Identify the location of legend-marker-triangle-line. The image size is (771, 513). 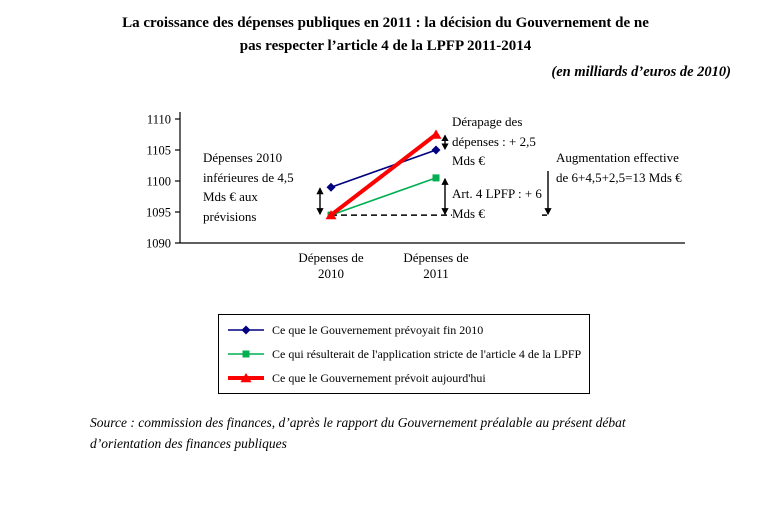
(246, 378).